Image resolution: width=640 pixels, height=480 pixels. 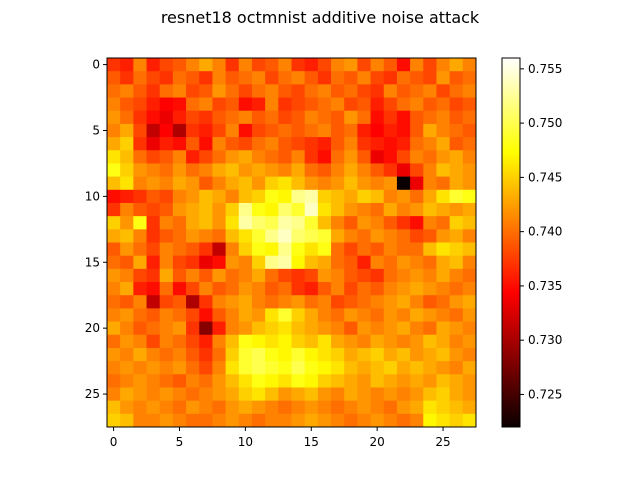 What do you see at coordinates (96, 229) in the screenshot?
I see `y-axis: 0 5 10 15 20 25` at bounding box center [96, 229].